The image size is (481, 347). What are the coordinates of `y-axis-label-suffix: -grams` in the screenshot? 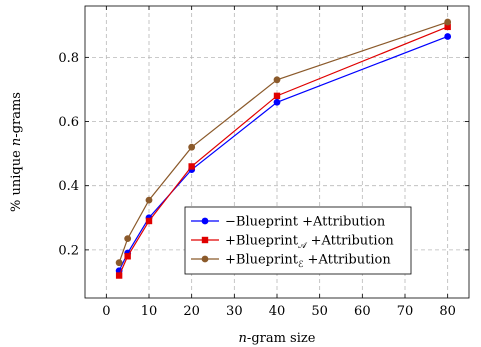 It's located at (16, 115).